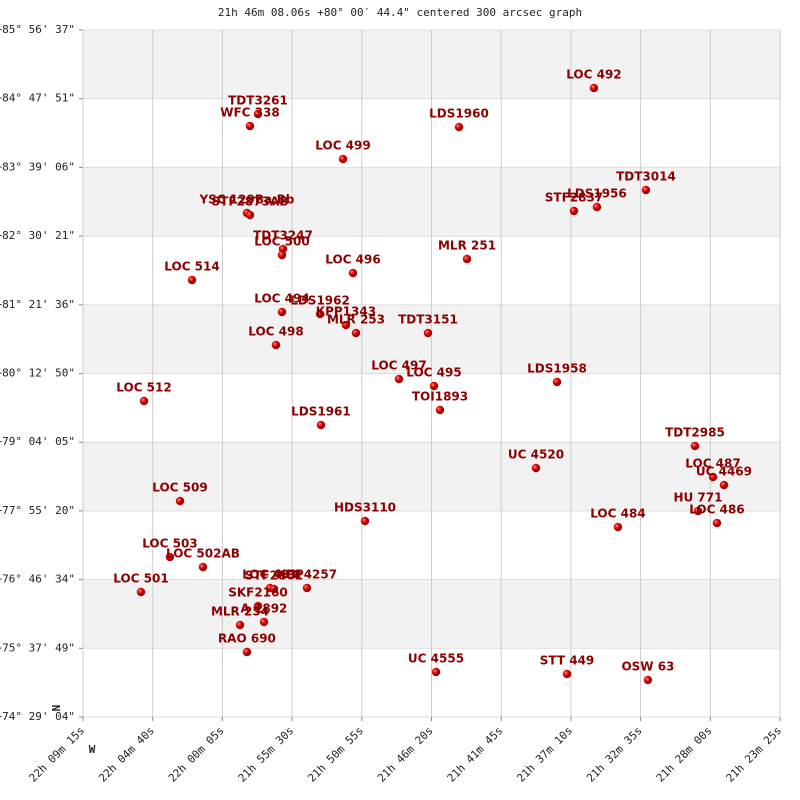 Image resolution: width=800 pixels, height=800 pixels. Describe the element at coordinates (250, 202) in the screenshot. I see `star-label: STF2873AB` at that location.